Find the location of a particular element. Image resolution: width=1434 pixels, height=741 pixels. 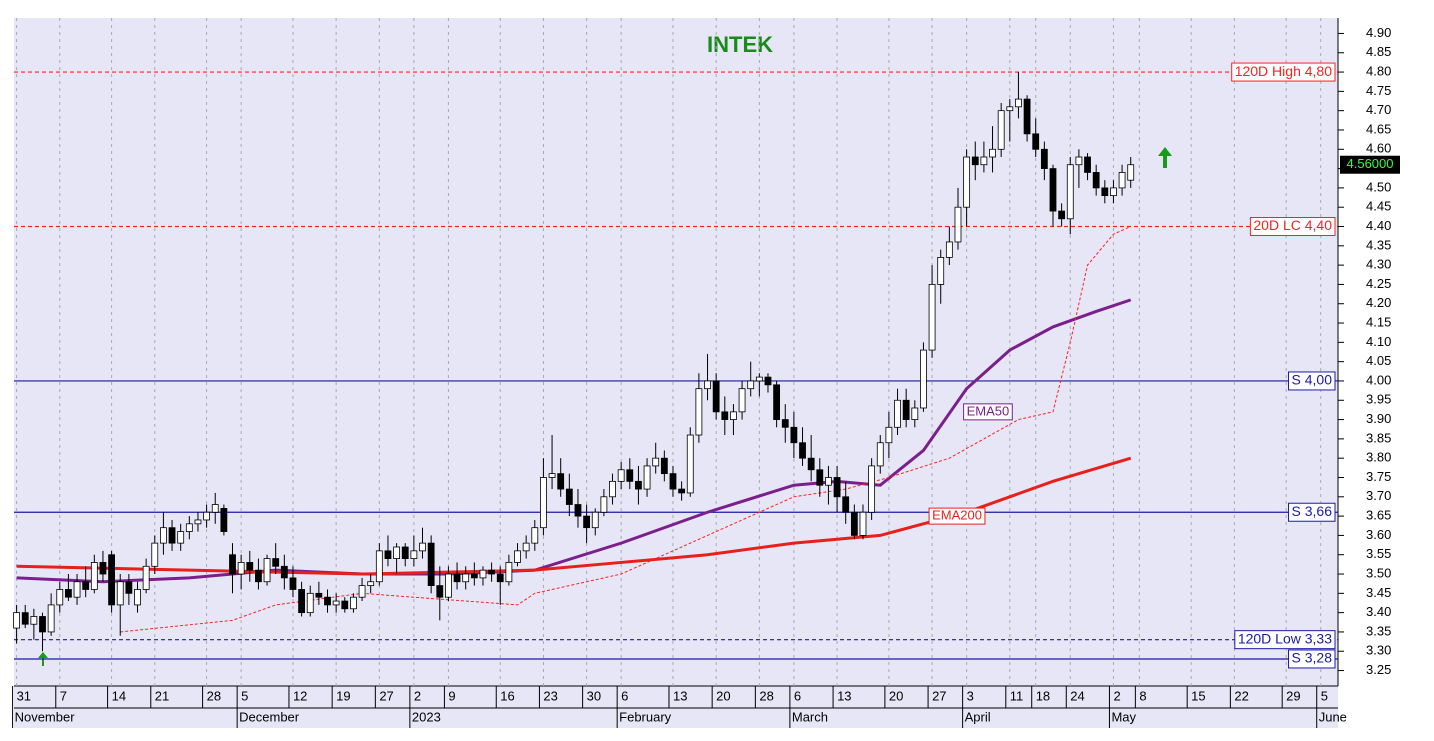

series-label: EMA50 is located at coordinates (988, 410).